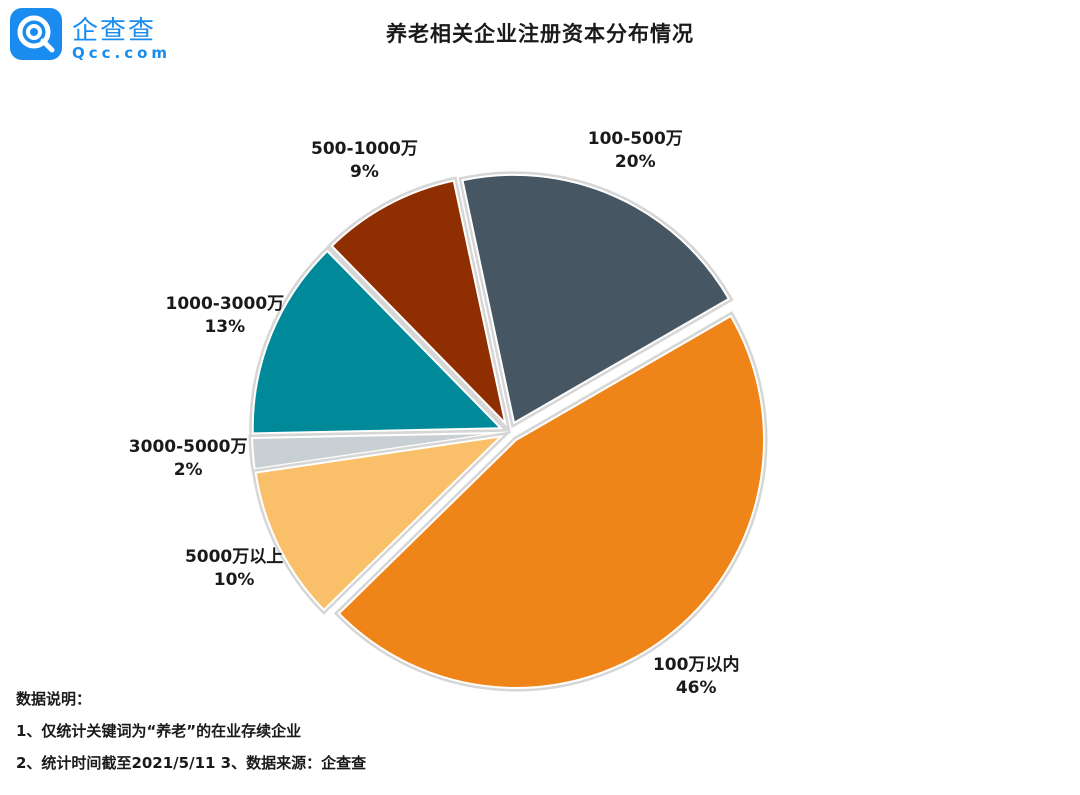 The width and height of the screenshot is (1080, 795). Describe the element at coordinates (696, 688) in the screenshot. I see `slice-5-percent: 46%` at that location.